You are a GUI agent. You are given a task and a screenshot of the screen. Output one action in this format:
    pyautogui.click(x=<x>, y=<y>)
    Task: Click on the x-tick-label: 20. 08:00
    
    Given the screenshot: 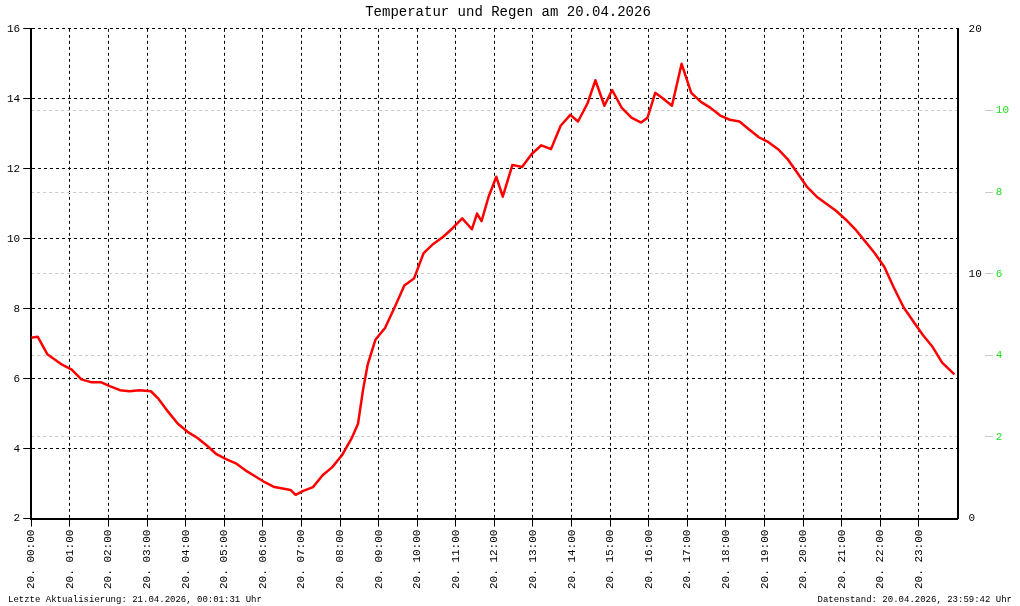 What is the action you would take?
    pyautogui.click(x=339, y=559)
    